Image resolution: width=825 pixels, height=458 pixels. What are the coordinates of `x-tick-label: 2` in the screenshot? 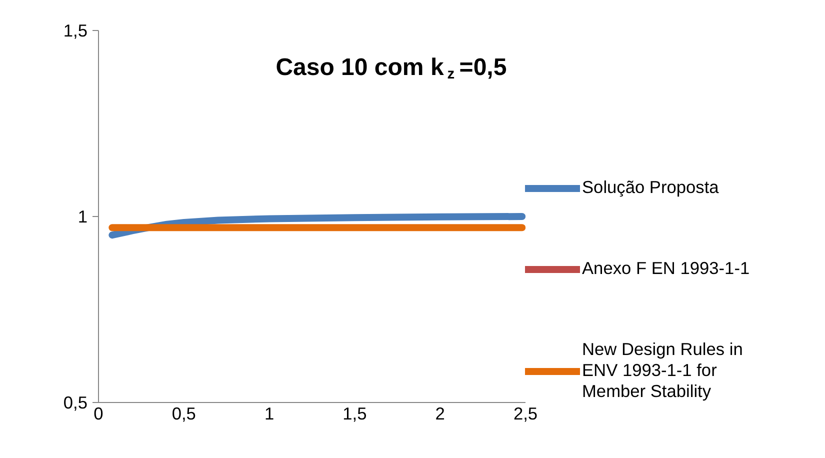 It's located at (440, 414).